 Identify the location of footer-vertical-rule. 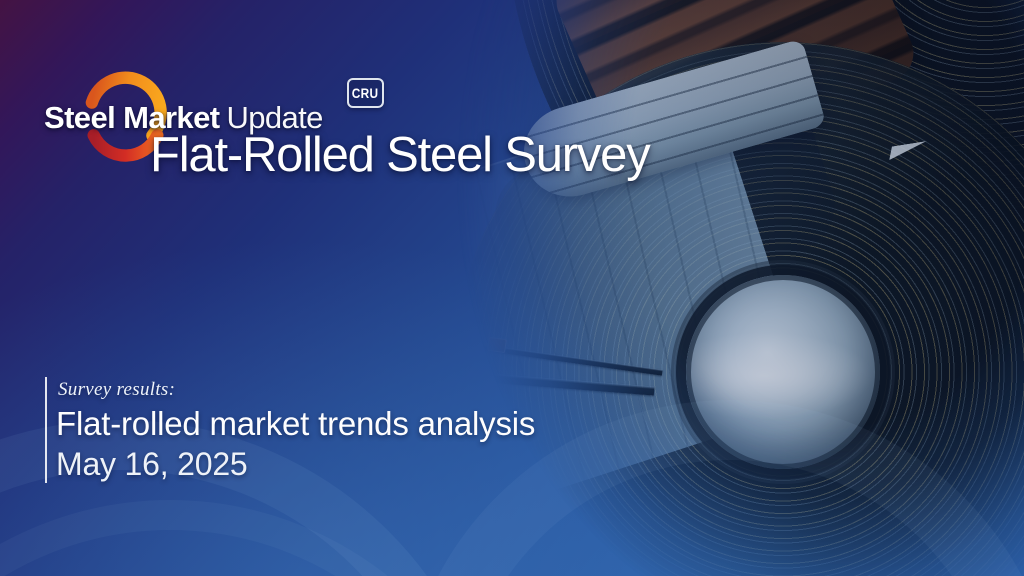
(46, 430).